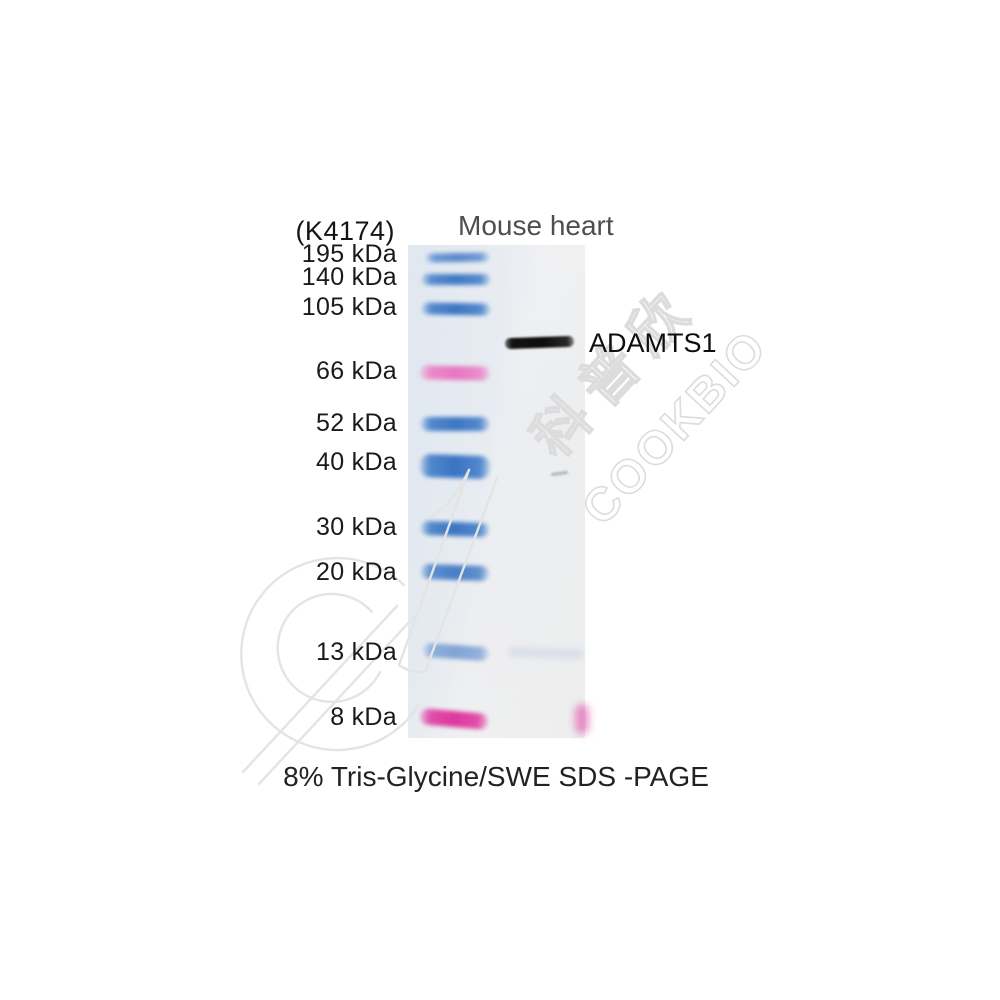 The height and width of the screenshot is (1000, 1000). I want to click on molecular-weight-label: 30 kDa, so click(356, 527).